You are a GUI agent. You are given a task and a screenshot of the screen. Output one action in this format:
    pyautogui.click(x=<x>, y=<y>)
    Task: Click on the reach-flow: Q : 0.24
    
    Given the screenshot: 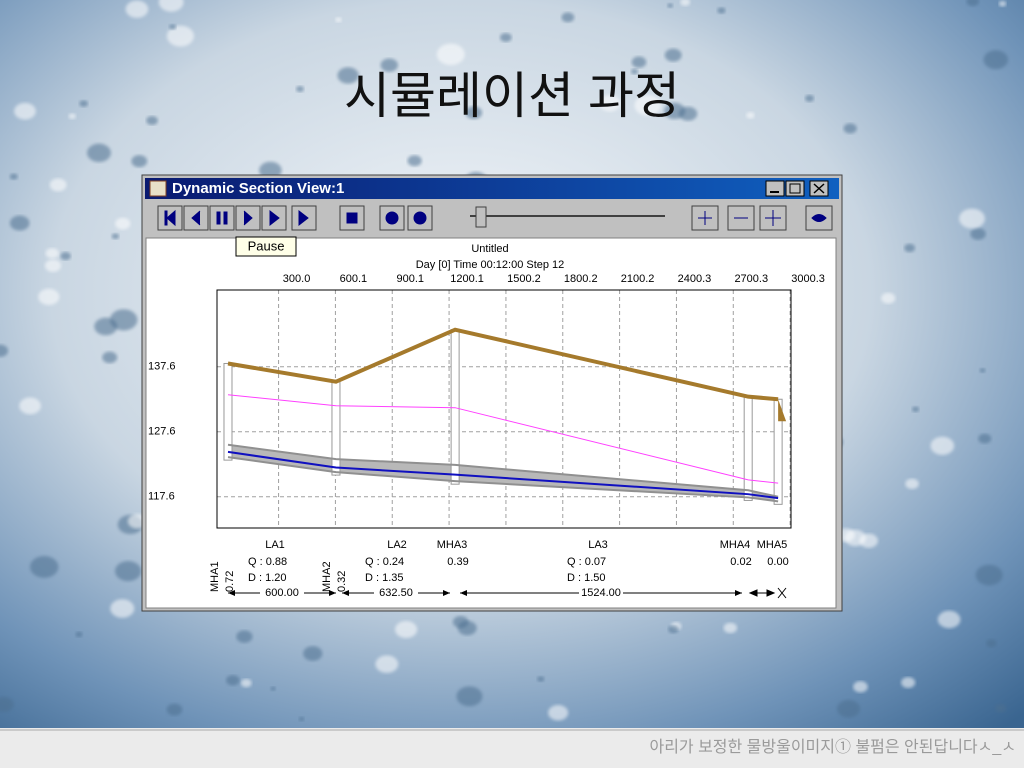 What is the action you would take?
    pyautogui.click(x=384, y=562)
    